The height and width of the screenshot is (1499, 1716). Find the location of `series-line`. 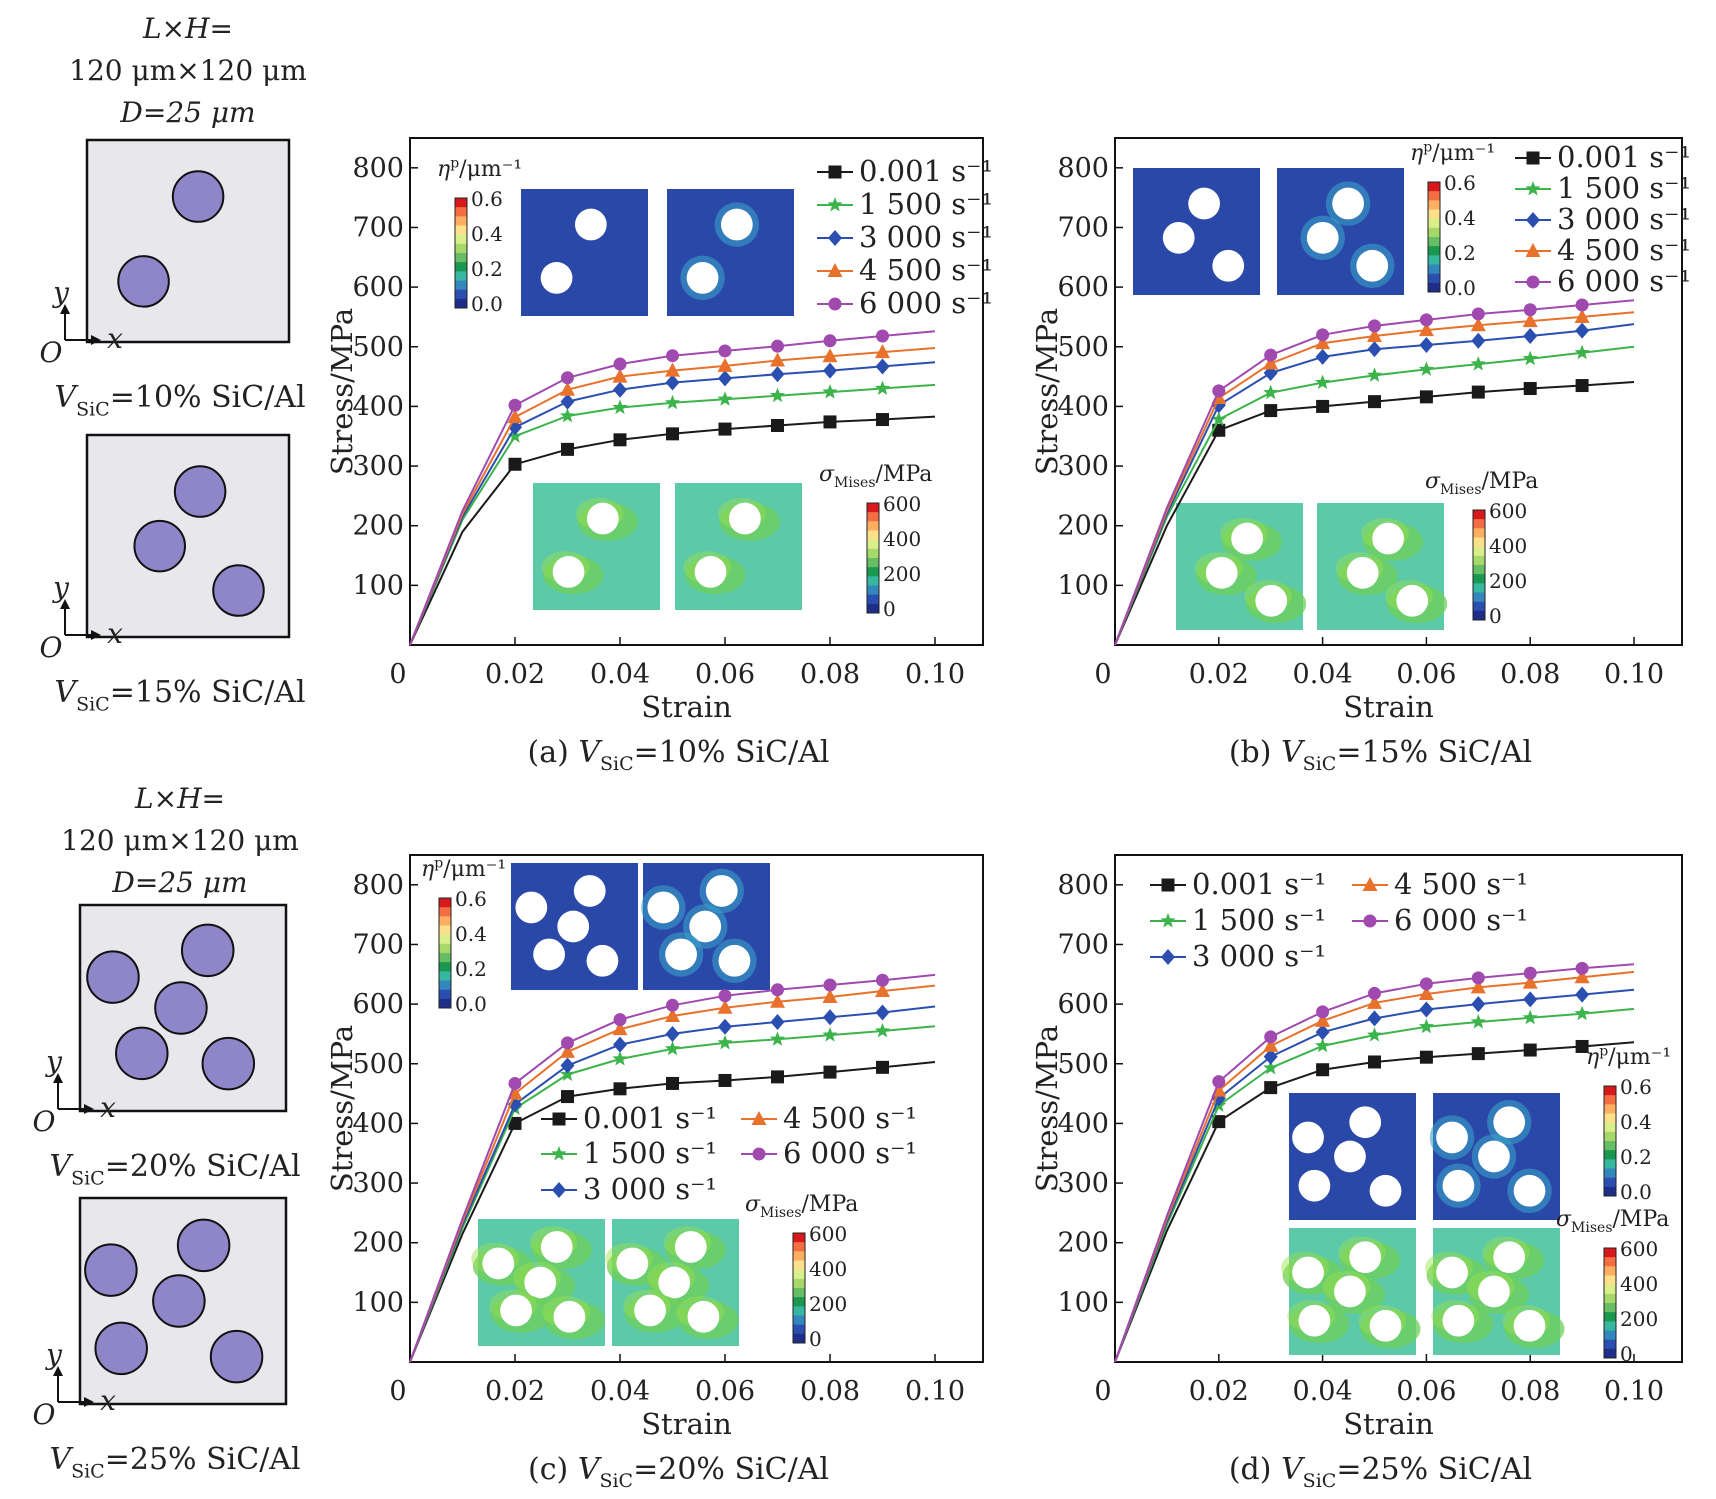

series-line is located at coordinates (672, 530).